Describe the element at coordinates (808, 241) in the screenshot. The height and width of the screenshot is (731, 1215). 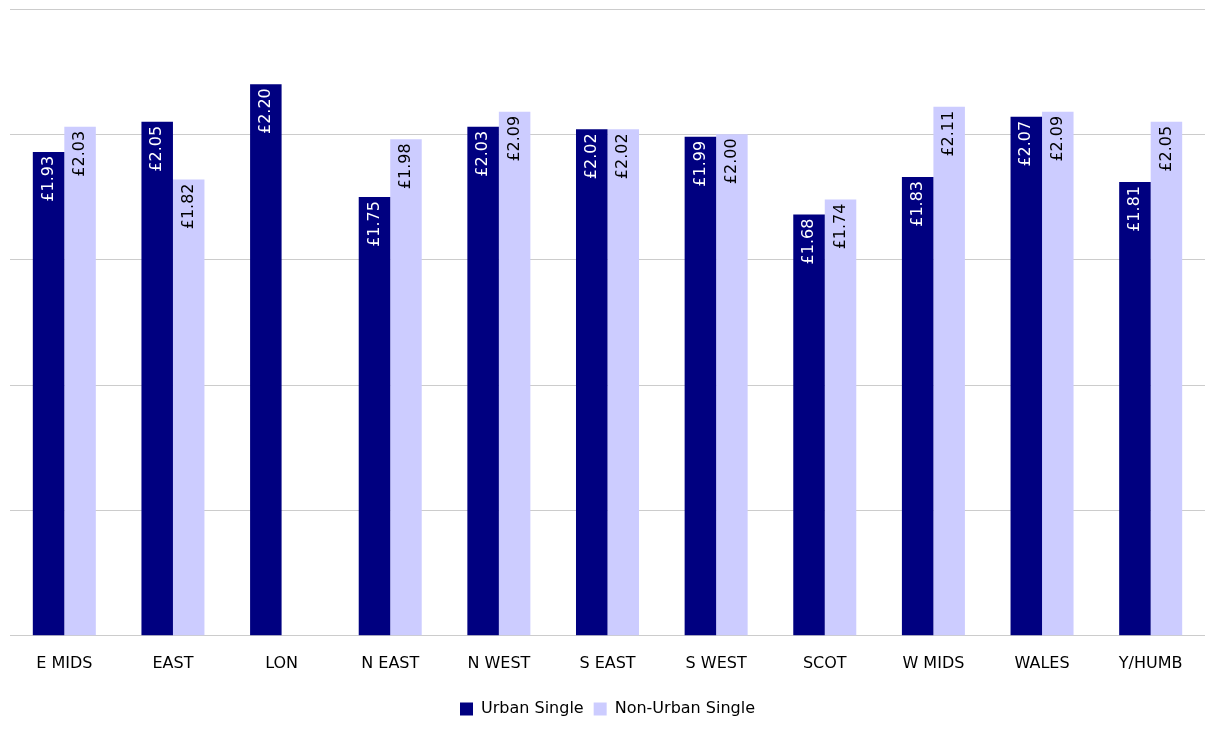
I see `data-label: £1.68` at that location.